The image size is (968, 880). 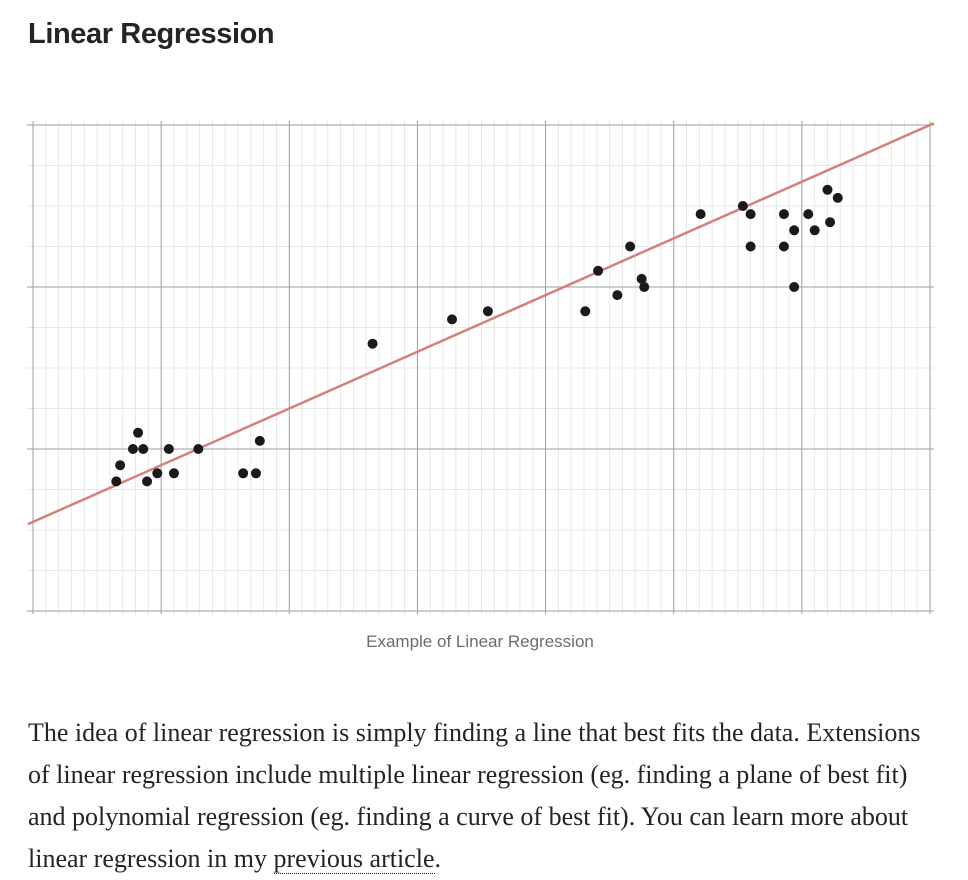 I want to click on figure-caption: Example of Linear Regression, so click(x=480, y=641).